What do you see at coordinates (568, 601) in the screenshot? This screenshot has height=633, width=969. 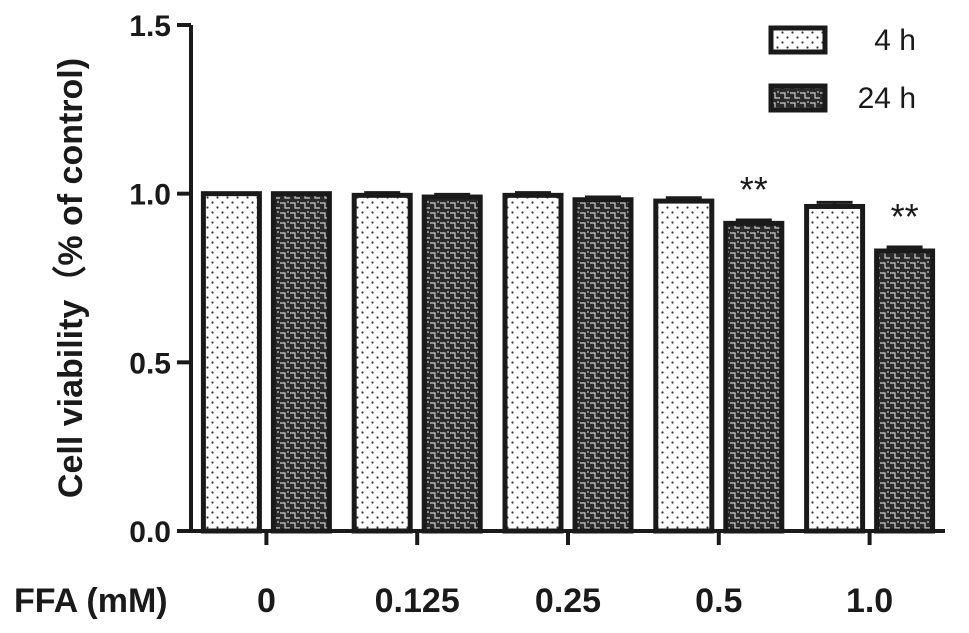 I see `x-tick-label: 0.25` at bounding box center [568, 601].